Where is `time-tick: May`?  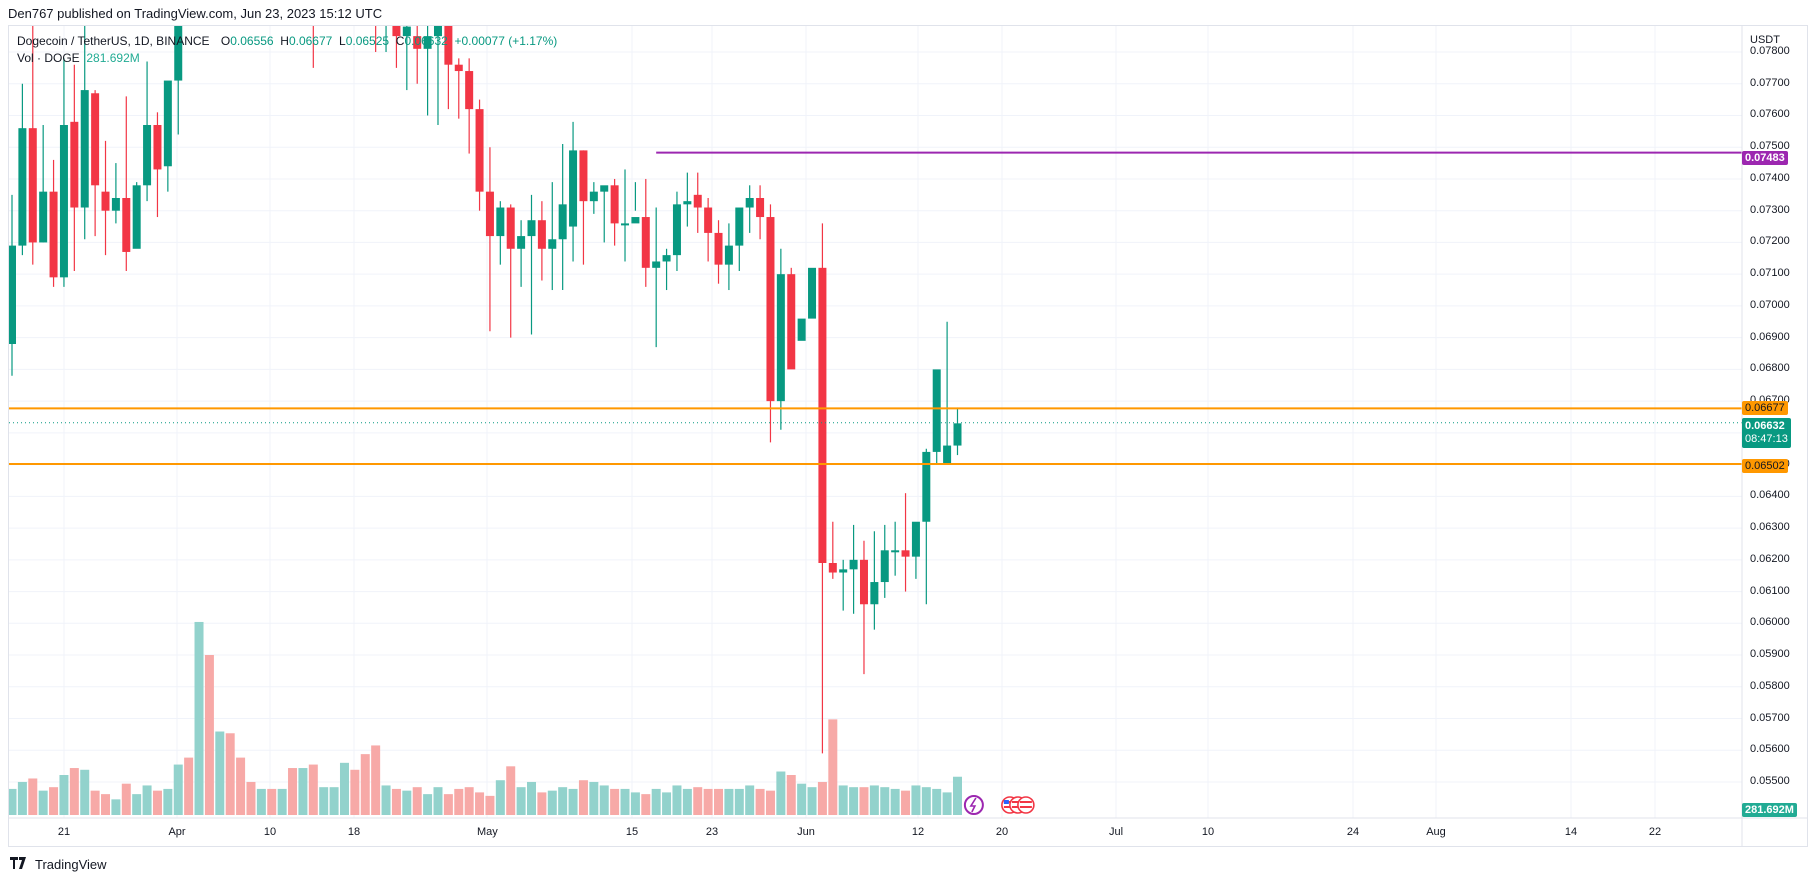
time-tick: May is located at coordinates (487, 832).